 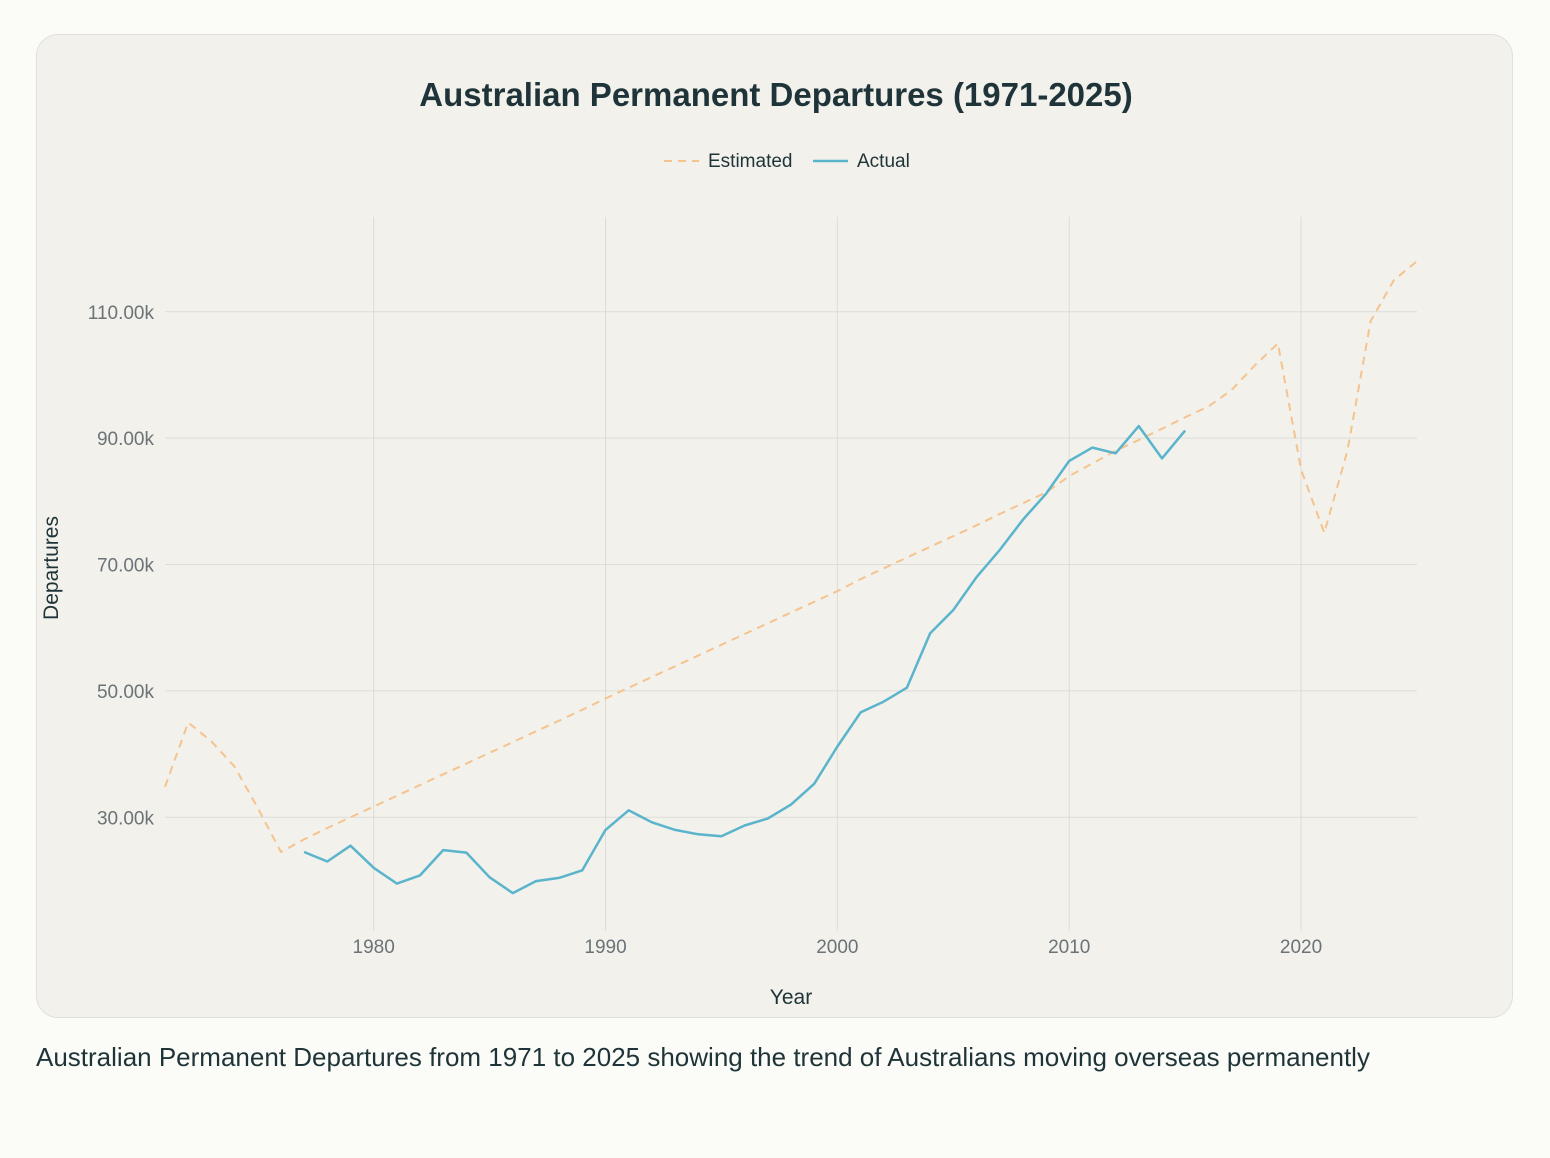 I want to click on y-tick-label: 70.00k, so click(x=126, y=566).